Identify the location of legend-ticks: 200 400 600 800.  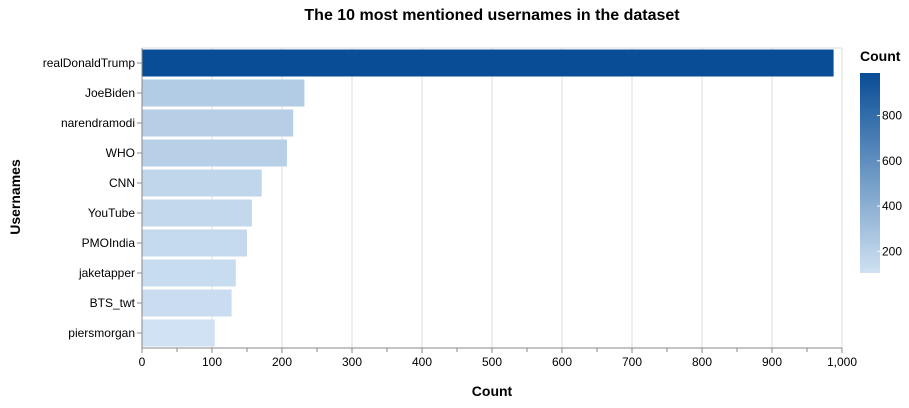
(889, 183).